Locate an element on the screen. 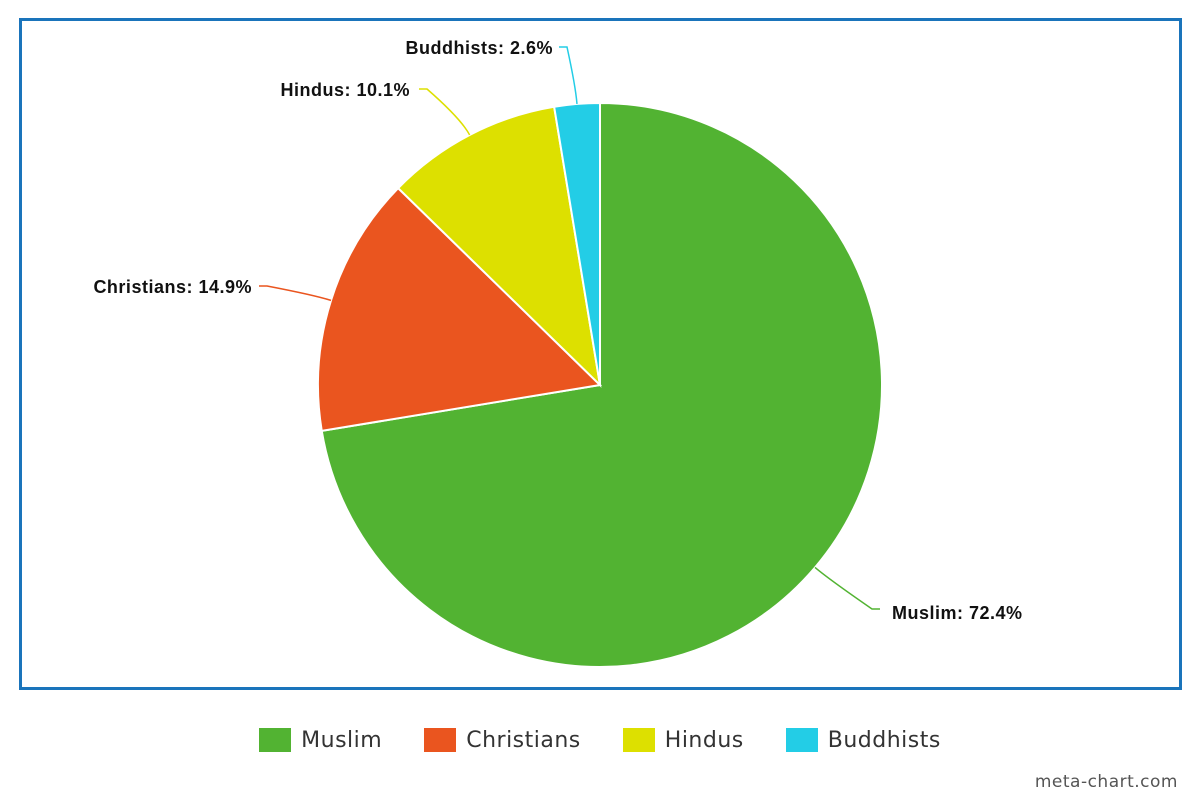  pie-slice-christians is located at coordinates (460, 309).